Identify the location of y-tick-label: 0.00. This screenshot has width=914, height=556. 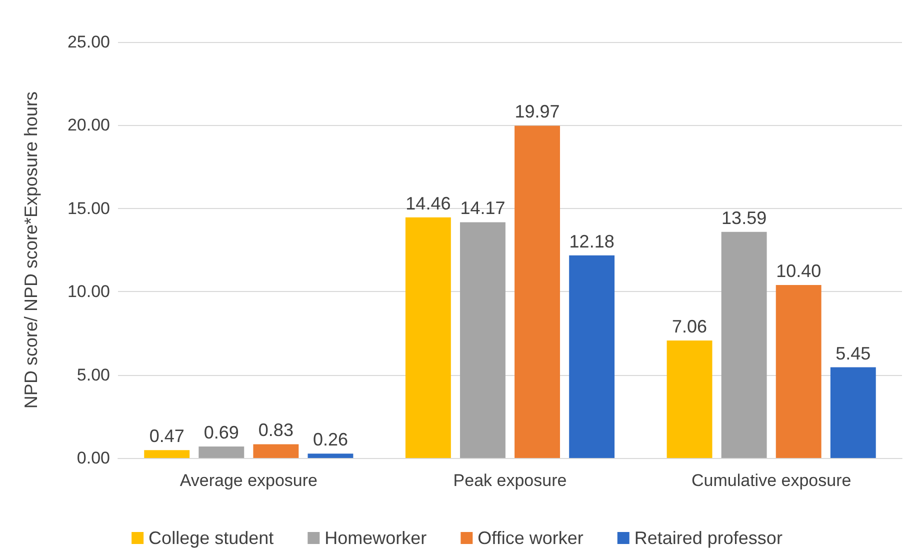
(93, 458).